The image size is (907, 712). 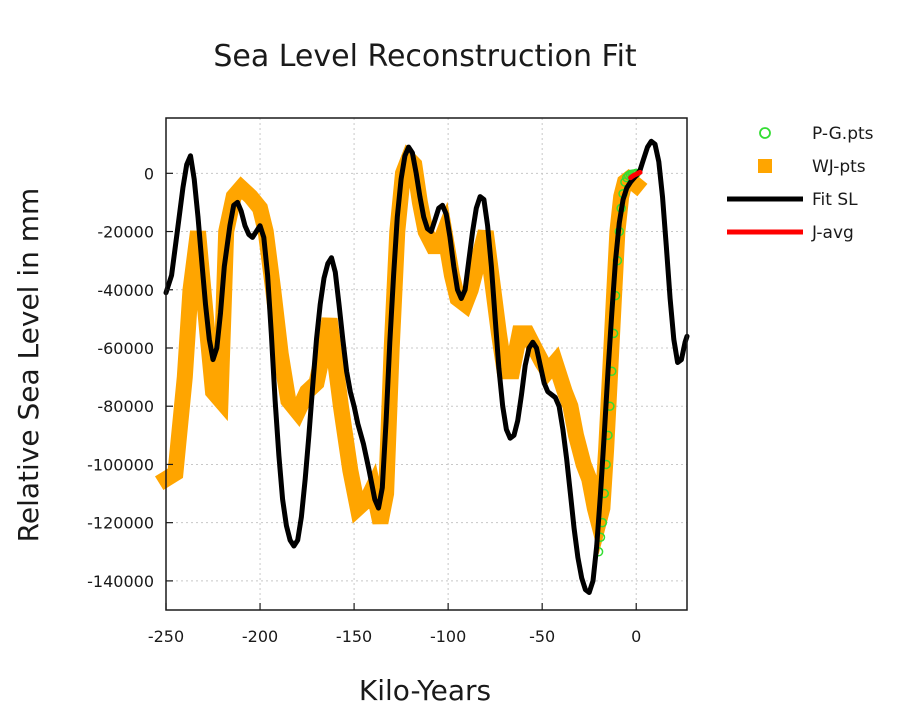 I want to click on legend: P-G.pts WJ-pts Fit SL J-avg, so click(x=800, y=183).